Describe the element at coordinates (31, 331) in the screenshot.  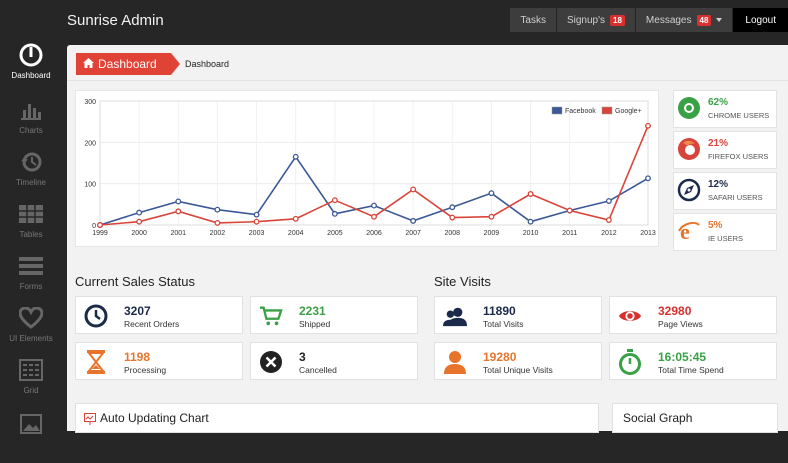
I see `sidebar-item-ui-elements: UI Elements` at that location.